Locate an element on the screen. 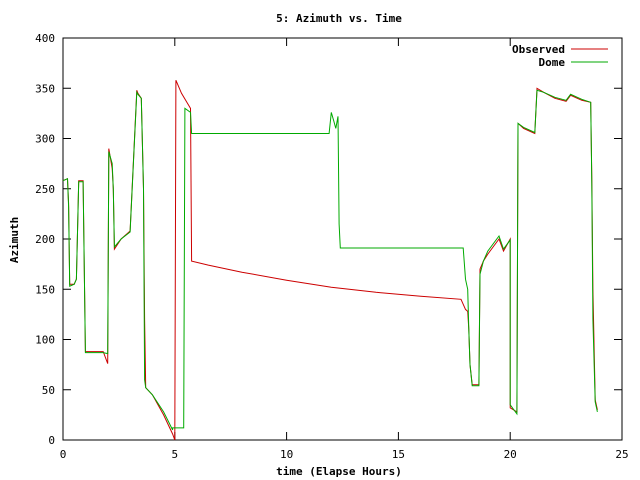 The height and width of the screenshot is (480, 640). y-tick-label: 250 is located at coordinates (45, 189).